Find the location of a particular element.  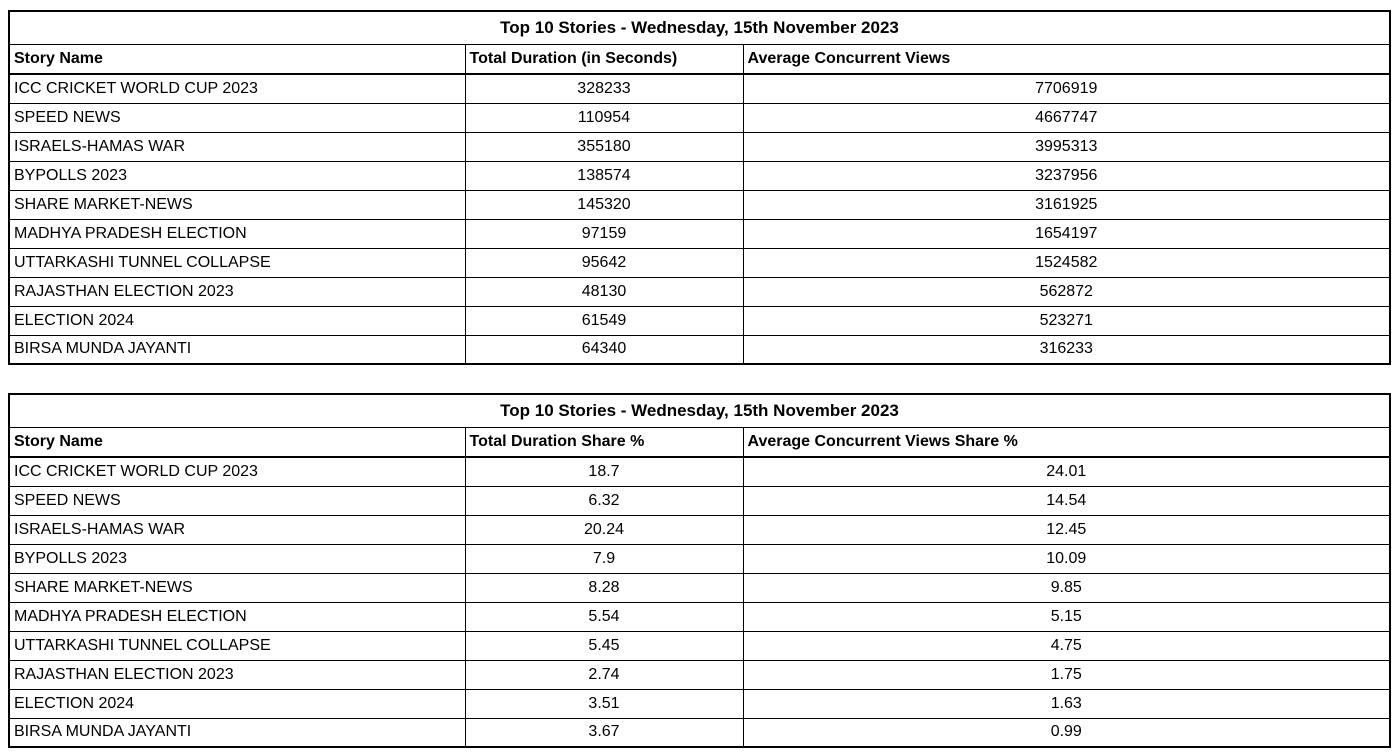

table-row: SPEED NEWS 6.32 14.54 is located at coordinates (699, 500).